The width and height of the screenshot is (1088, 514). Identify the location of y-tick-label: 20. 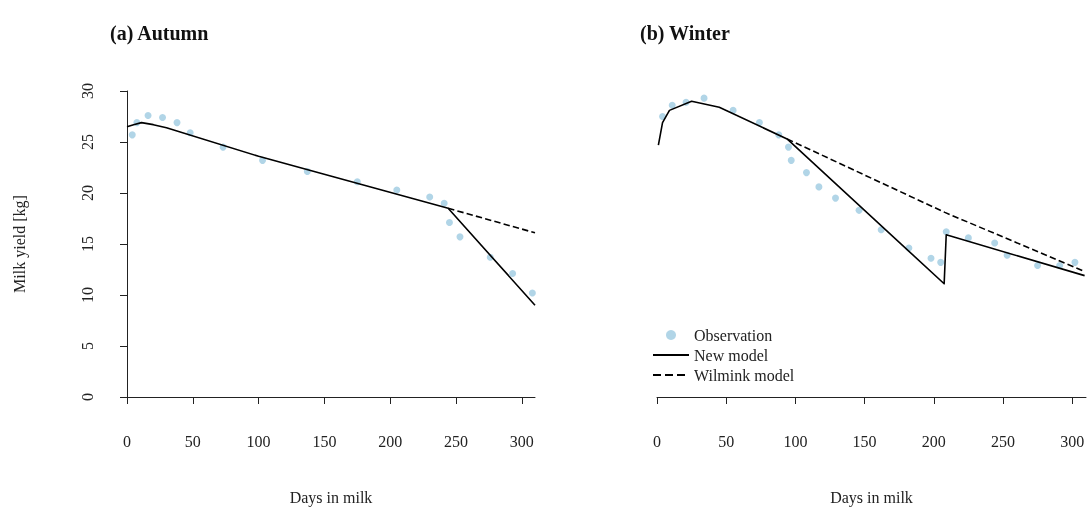
(87, 193).